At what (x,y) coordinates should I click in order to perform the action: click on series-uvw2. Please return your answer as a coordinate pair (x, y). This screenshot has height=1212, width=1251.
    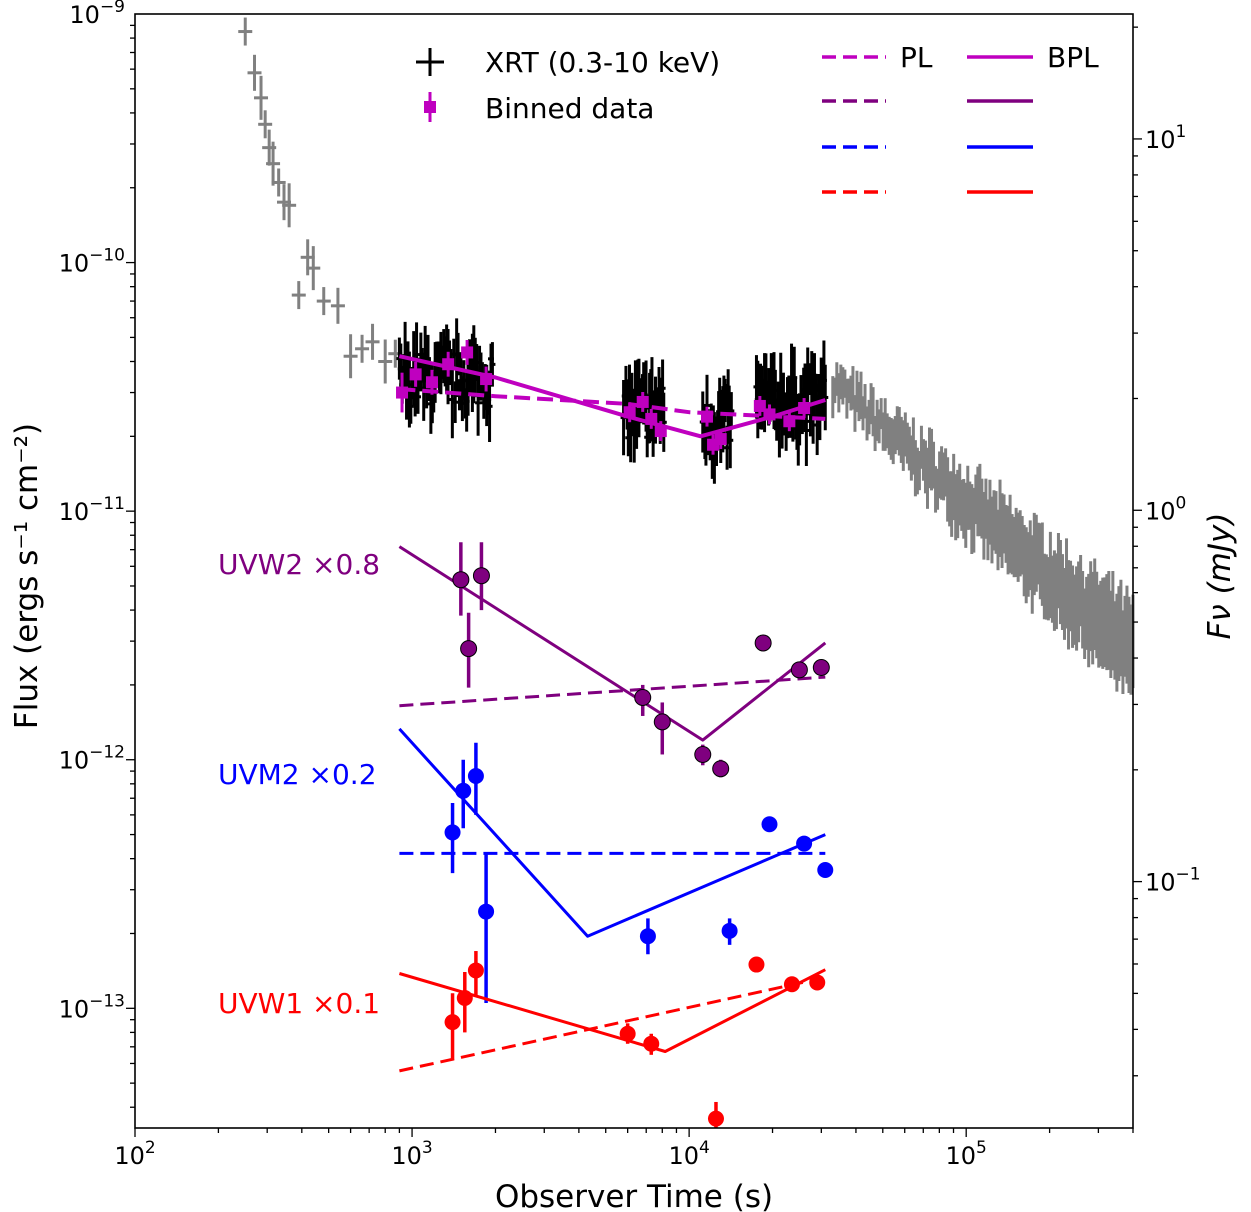
    Looking at the image, I should click on (614, 660).